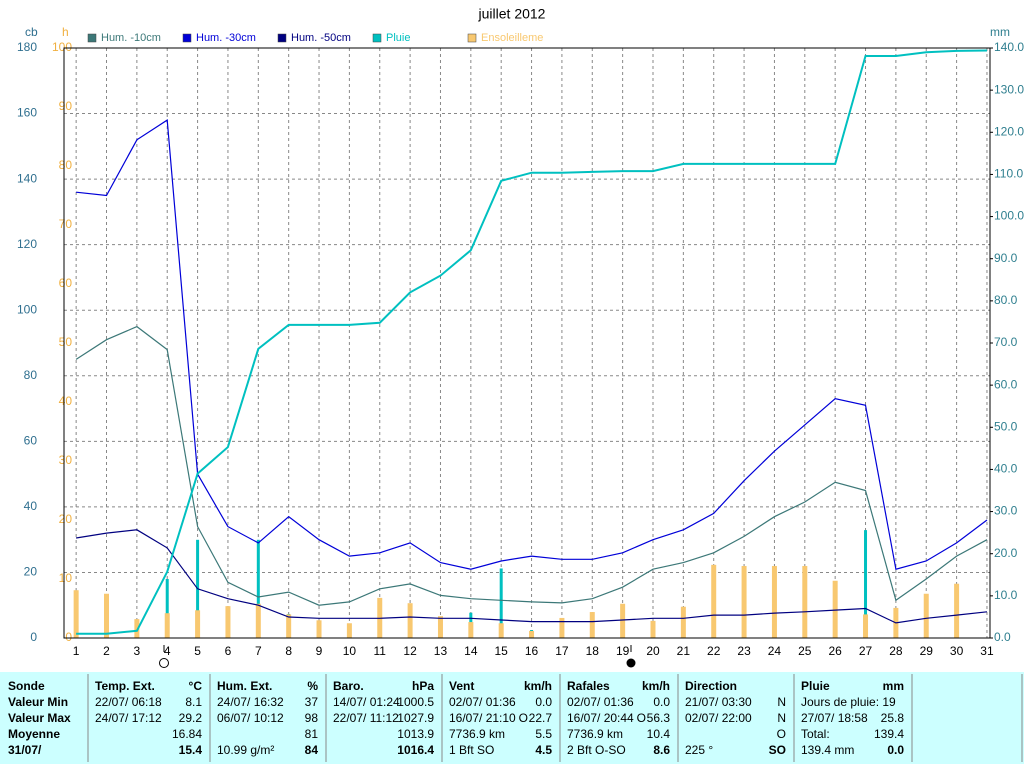 The height and width of the screenshot is (764, 1024). Describe the element at coordinates (805, 651) in the screenshot. I see `x-tick-label: 25` at that location.